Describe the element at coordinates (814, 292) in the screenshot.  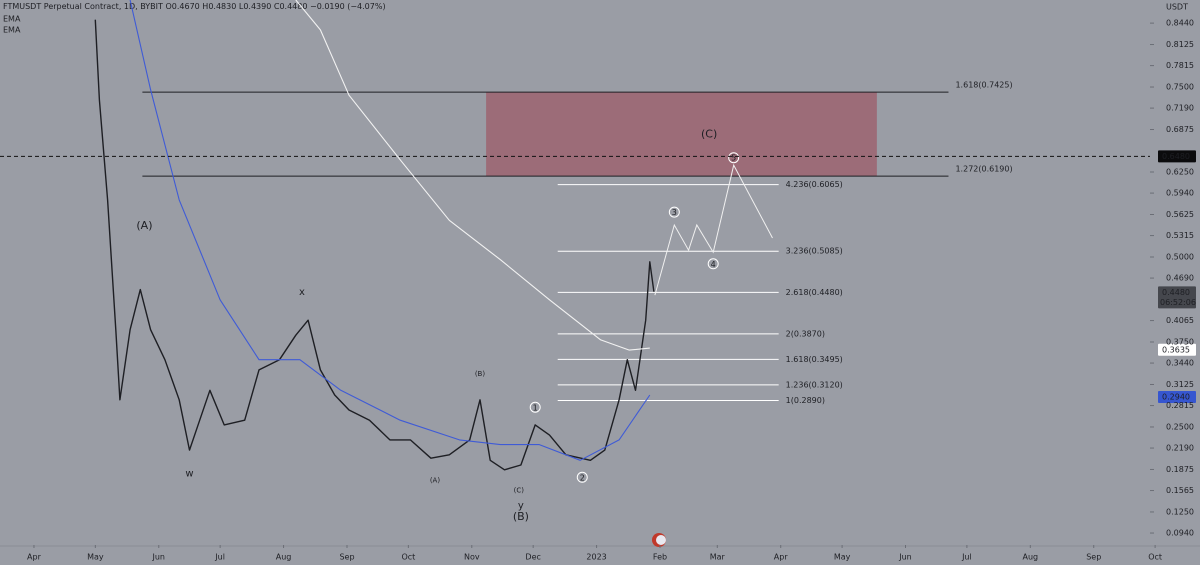
I see `fib-label: 2.618(0.4480)` at that location.